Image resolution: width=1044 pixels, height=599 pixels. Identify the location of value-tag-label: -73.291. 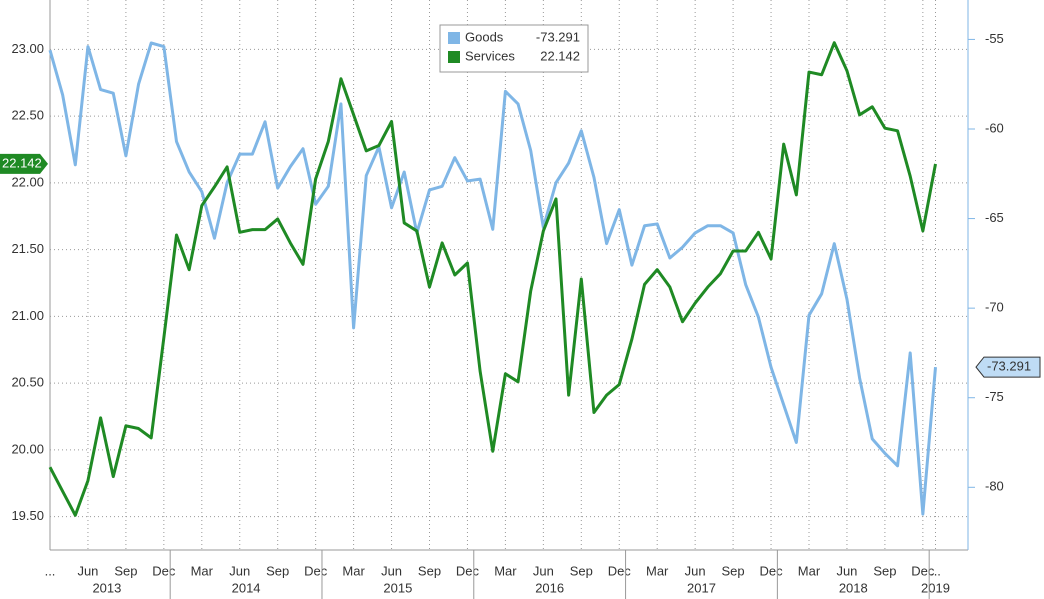
(1009, 366).